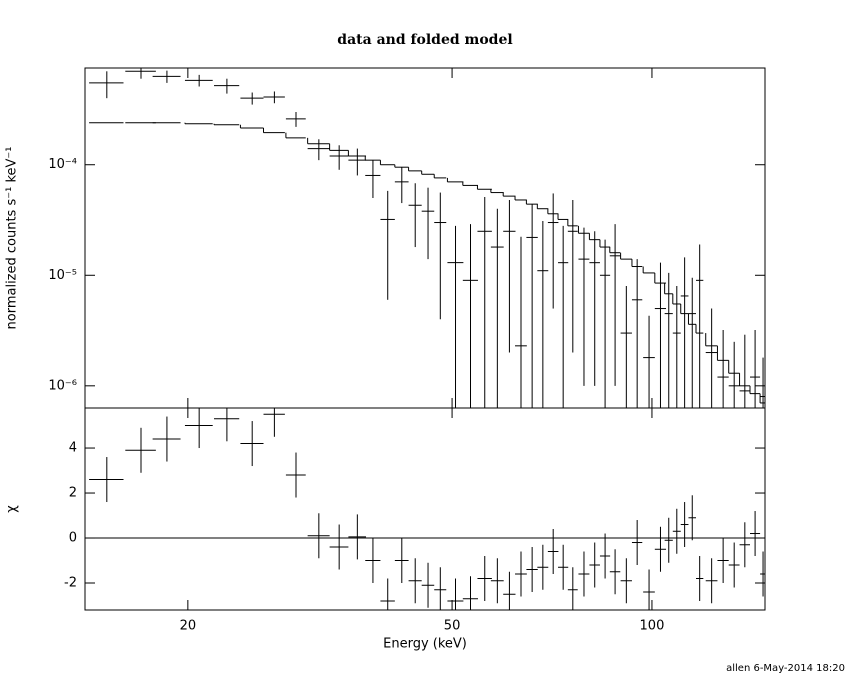 Image resolution: width=850 pixels, height=680 pixels. I want to click on y-tick-label: 0, so click(73, 538).